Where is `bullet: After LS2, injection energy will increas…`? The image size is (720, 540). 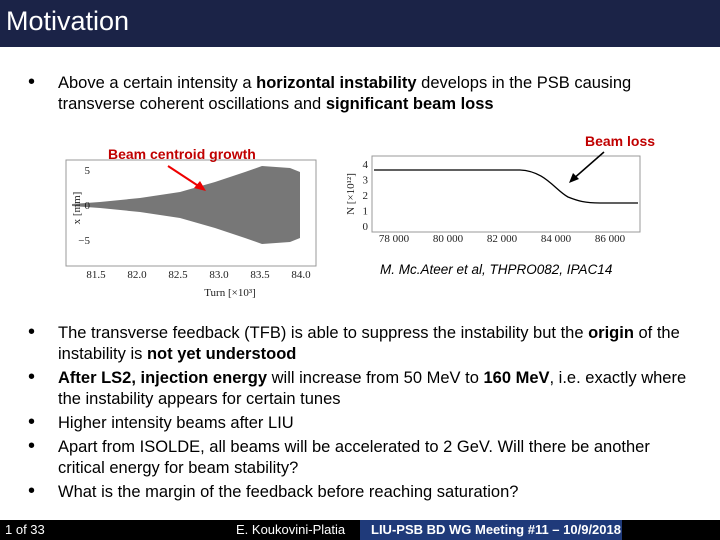
bullet: After LS2, injection energy will increas… is located at coordinates (362, 388).